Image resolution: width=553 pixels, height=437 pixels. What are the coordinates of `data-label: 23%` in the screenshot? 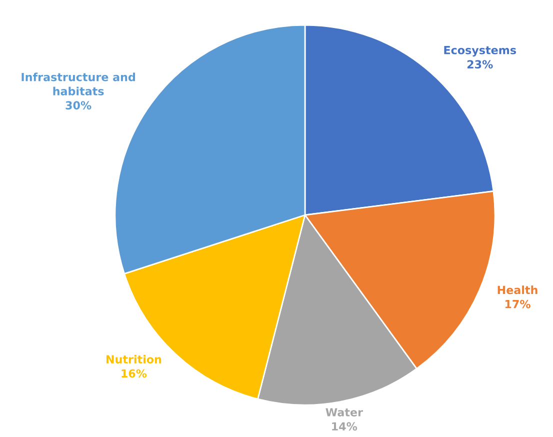 It's located at (480, 64).